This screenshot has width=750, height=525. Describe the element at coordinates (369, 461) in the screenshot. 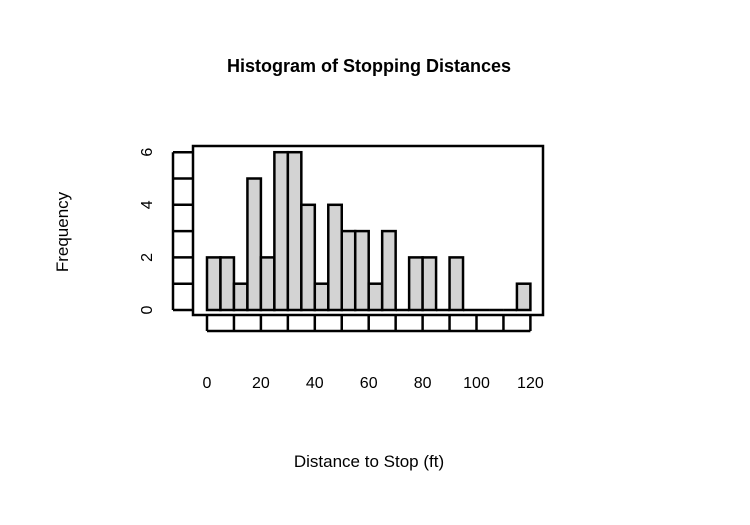

I see `x-axis-label: Distance to Stop (ft)` at that location.